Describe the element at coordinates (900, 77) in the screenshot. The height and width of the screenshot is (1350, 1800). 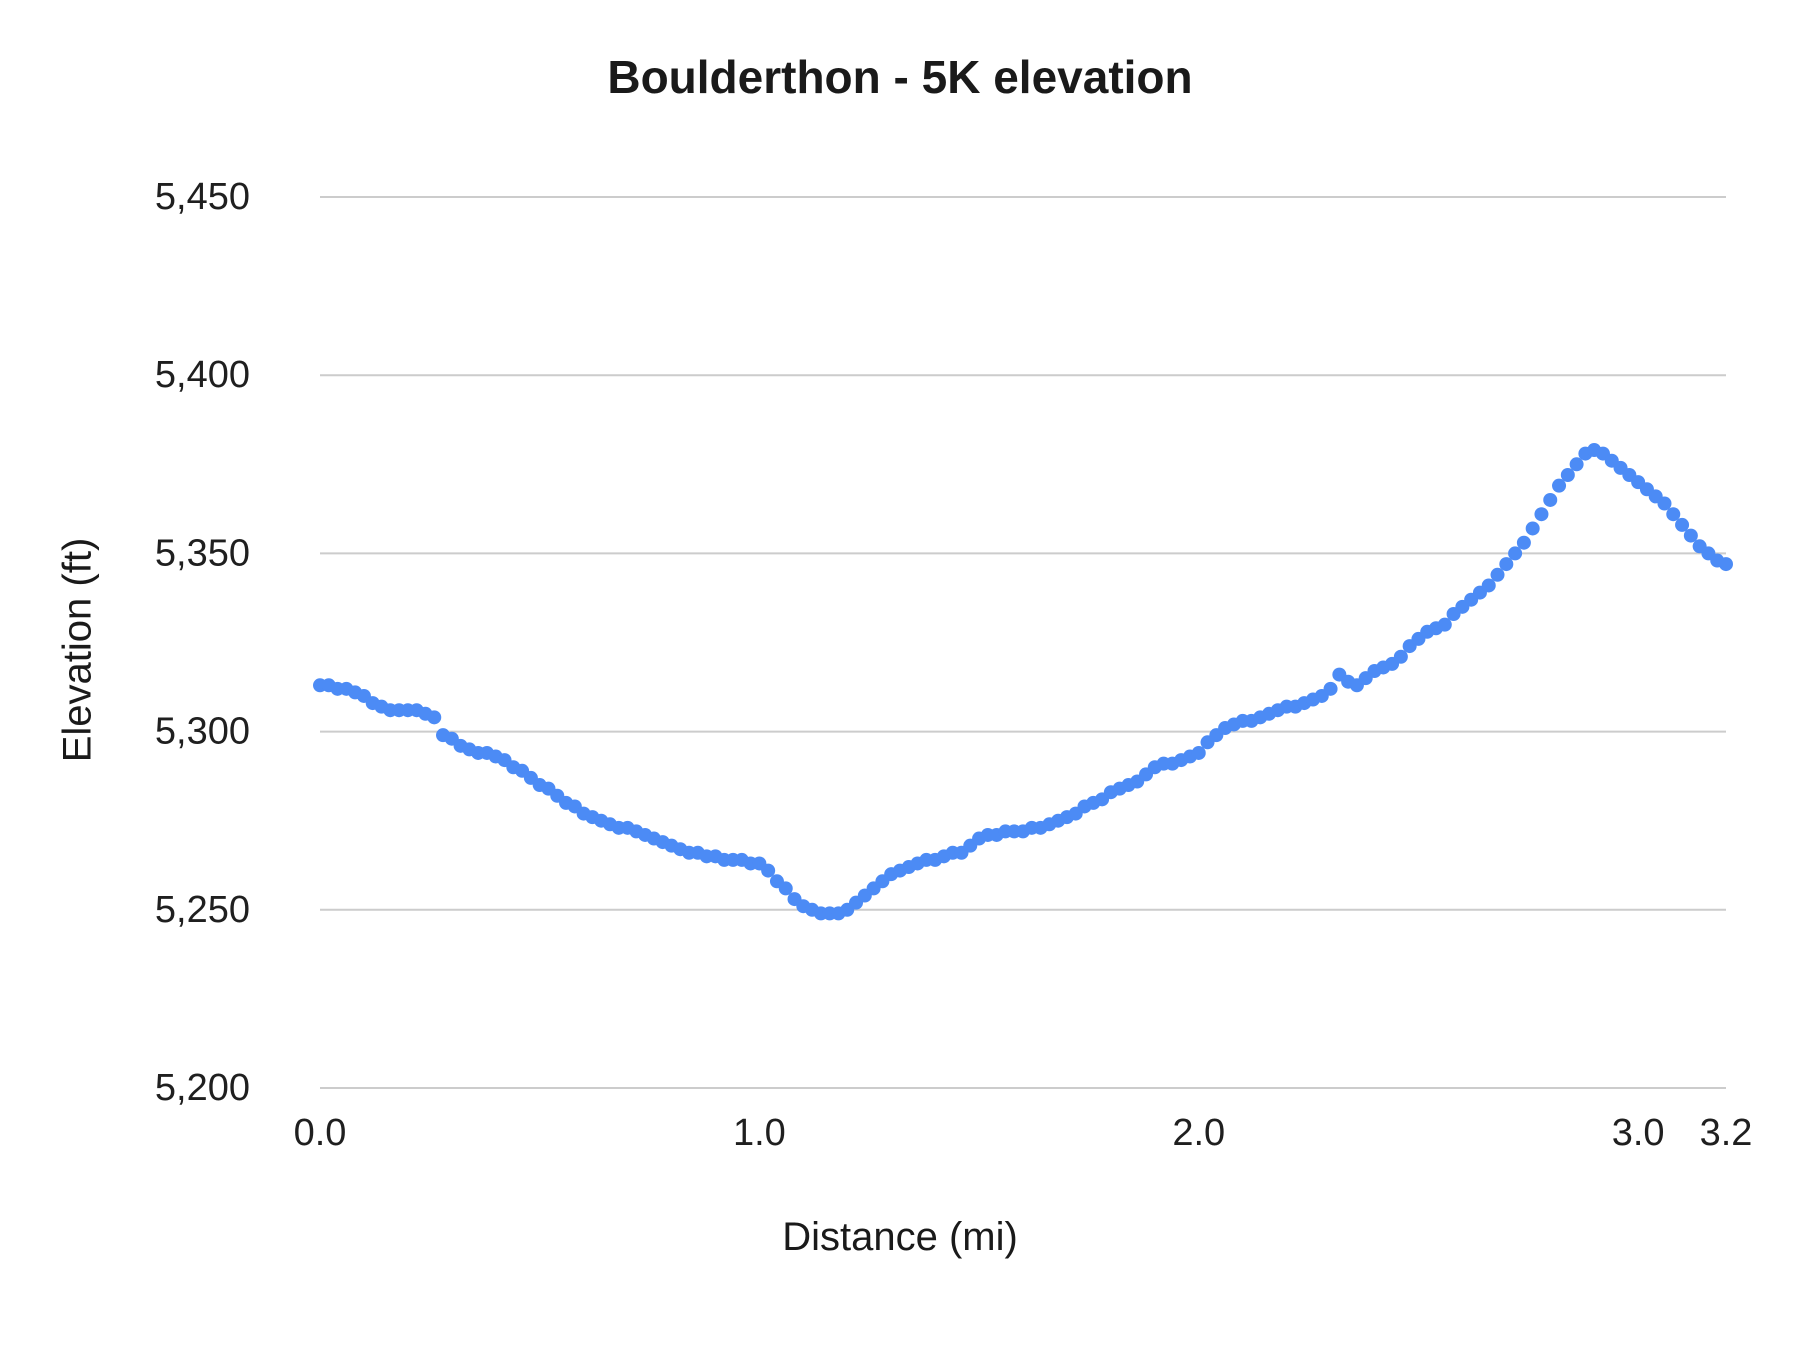
I see `chart-title: Boulderthon - 5K elevation` at that location.